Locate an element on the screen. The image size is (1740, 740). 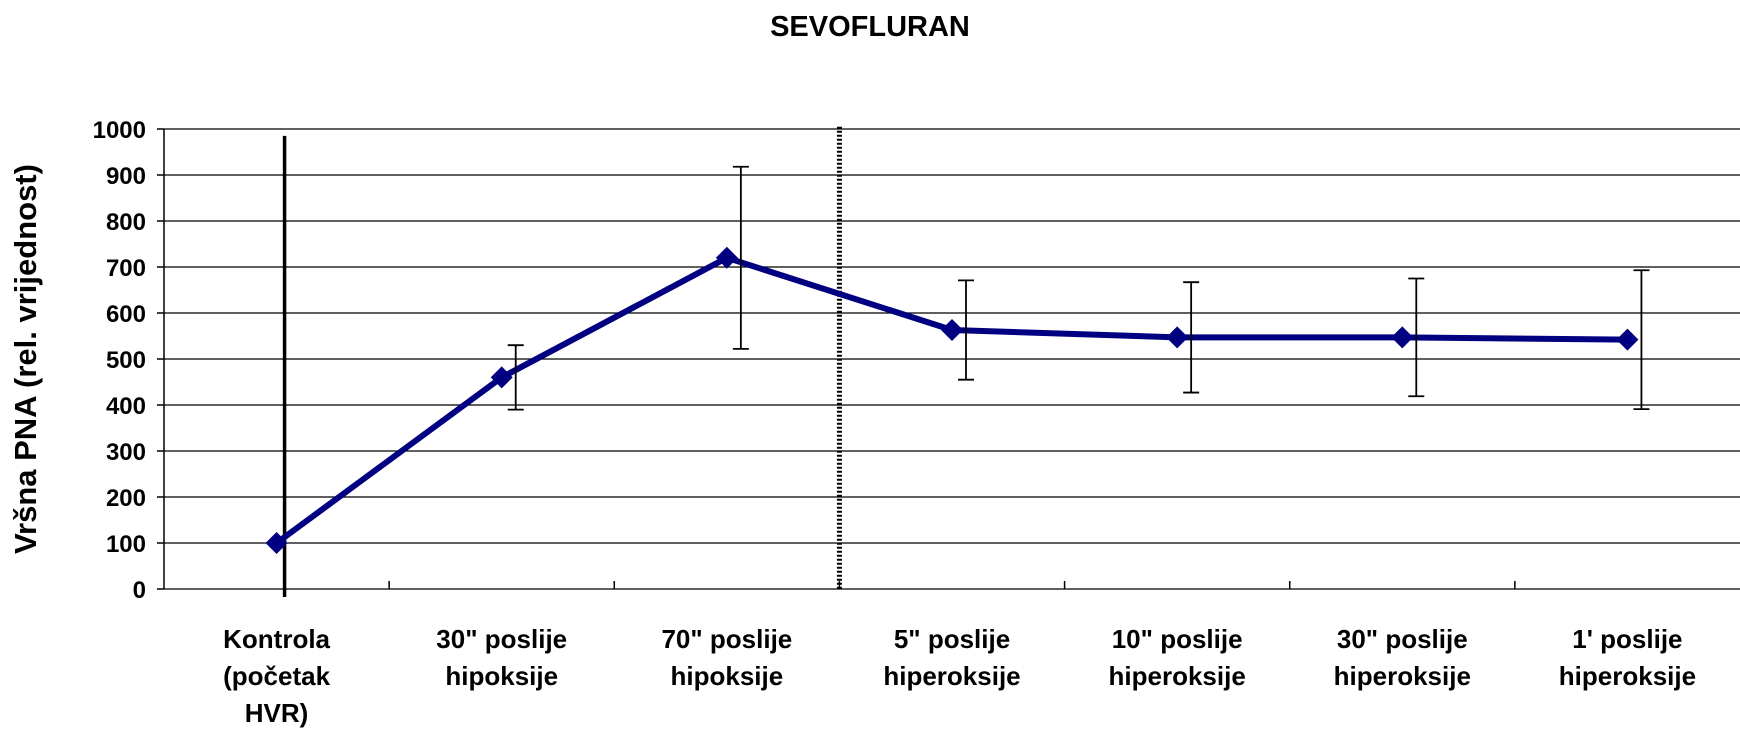
x-tick-label: 10" poslije hiperoksije is located at coordinates (1177, 657).